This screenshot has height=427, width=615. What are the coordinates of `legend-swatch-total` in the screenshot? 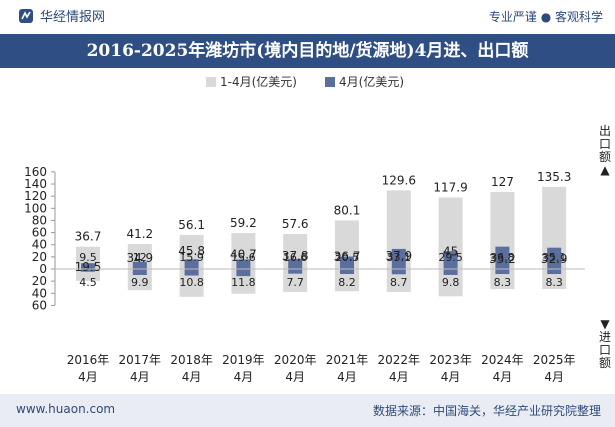 It's located at (211, 82).